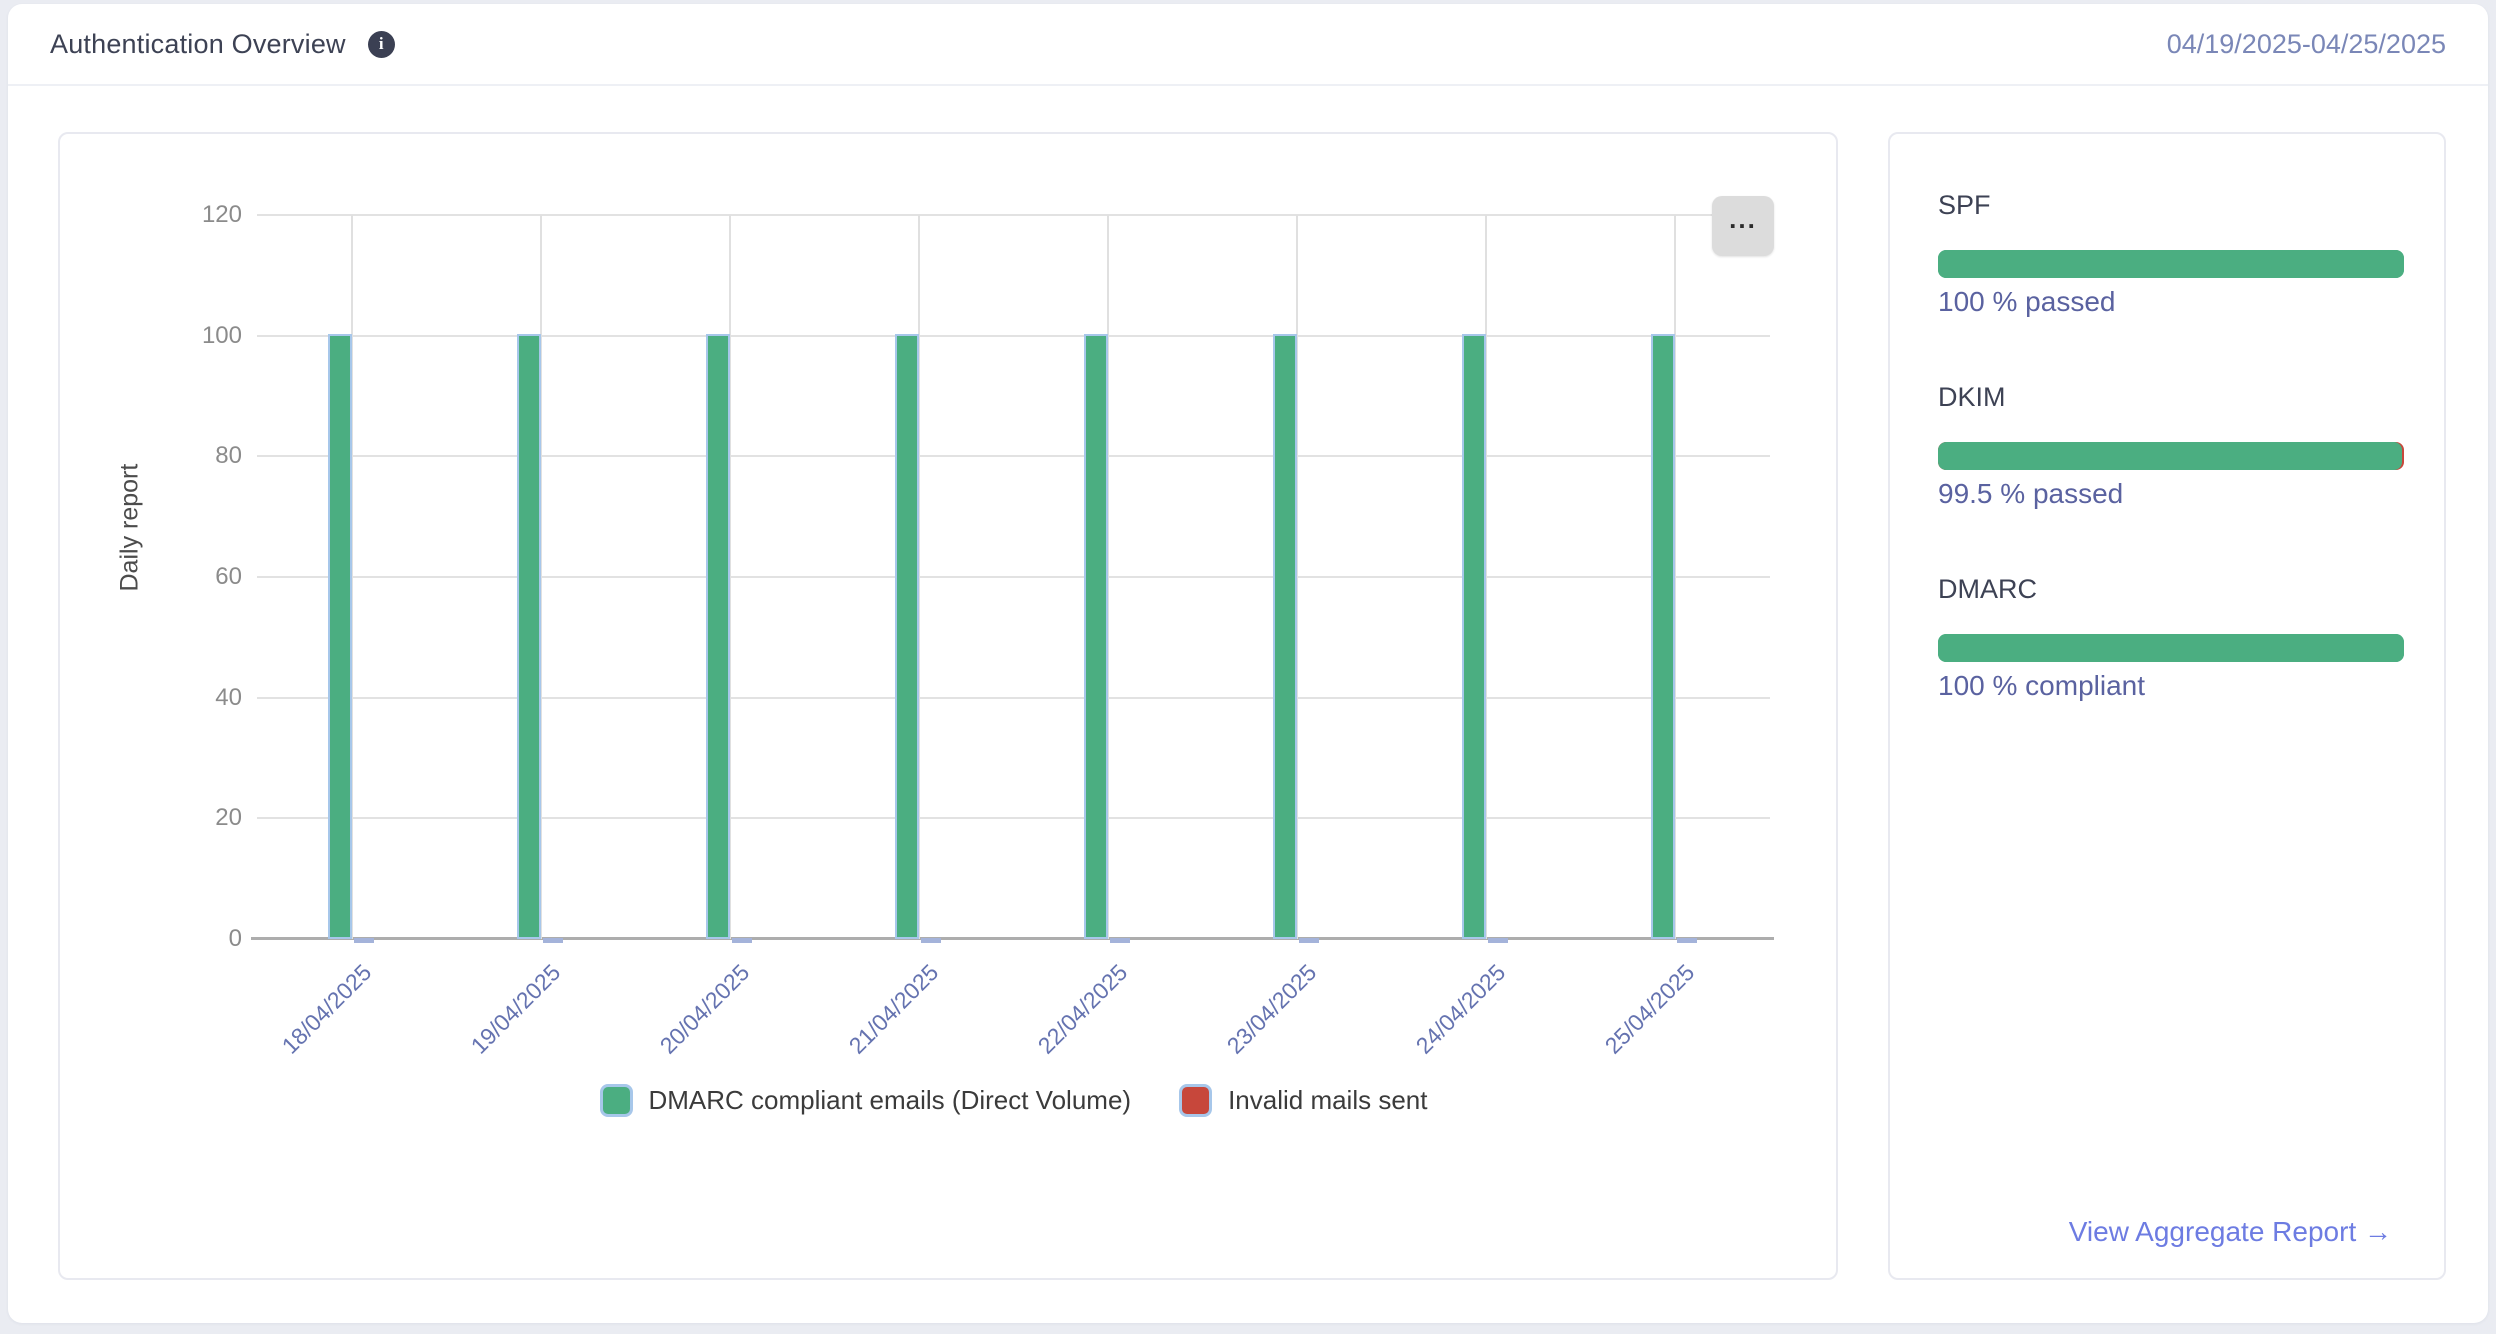 Image resolution: width=2496 pixels, height=1334 pixels. What do you see at coordinates (890, 1100) in the screenshot?
I see `legend-label: DMARC compliant emails (Direct Volume)` at bounding box center [890, 1100].